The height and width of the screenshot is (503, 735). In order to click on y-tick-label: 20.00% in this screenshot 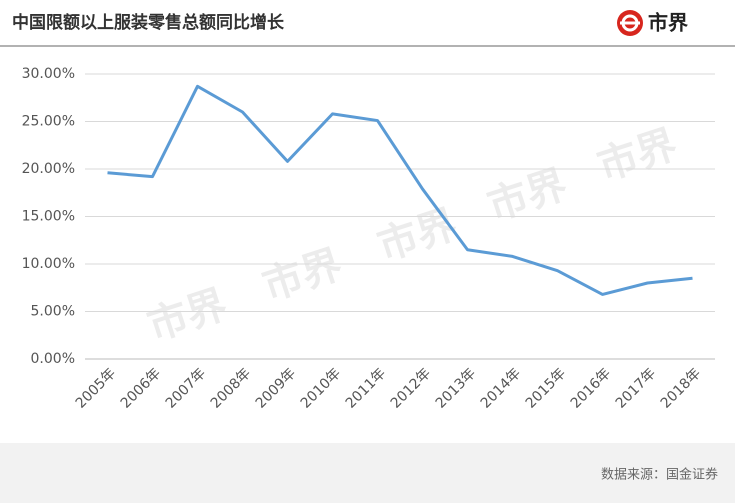, I will do `click(48, 169)`.